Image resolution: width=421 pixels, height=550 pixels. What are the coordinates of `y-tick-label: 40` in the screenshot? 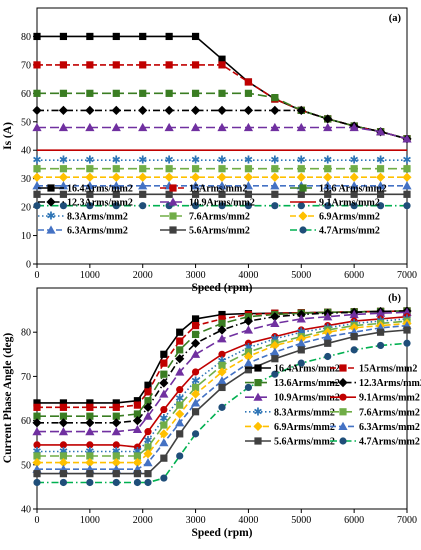 It's located at (26, 151).